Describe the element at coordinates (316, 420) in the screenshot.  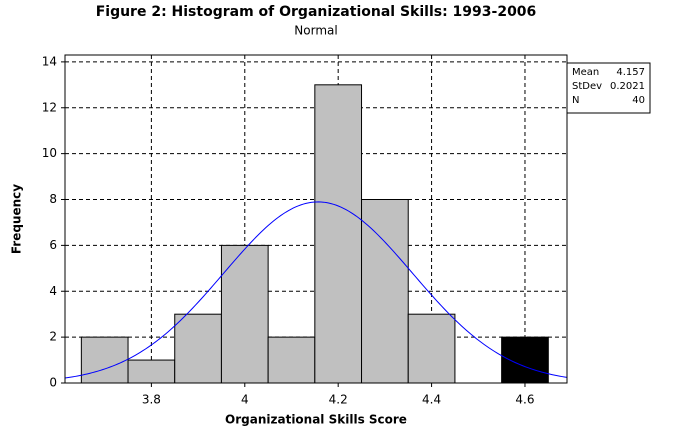
I see `x-axis-label: Organizational Skills Score` at that location.